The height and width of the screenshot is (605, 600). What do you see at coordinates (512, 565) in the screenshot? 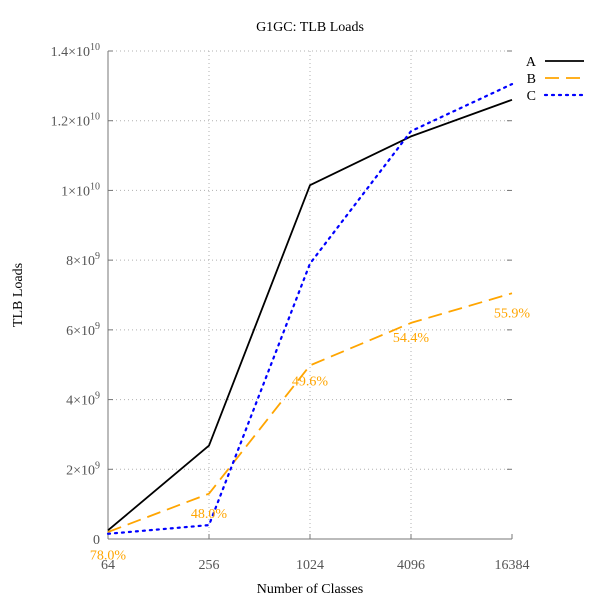
I see `x-tick-label: 16384` at bounding box center [512, 565].